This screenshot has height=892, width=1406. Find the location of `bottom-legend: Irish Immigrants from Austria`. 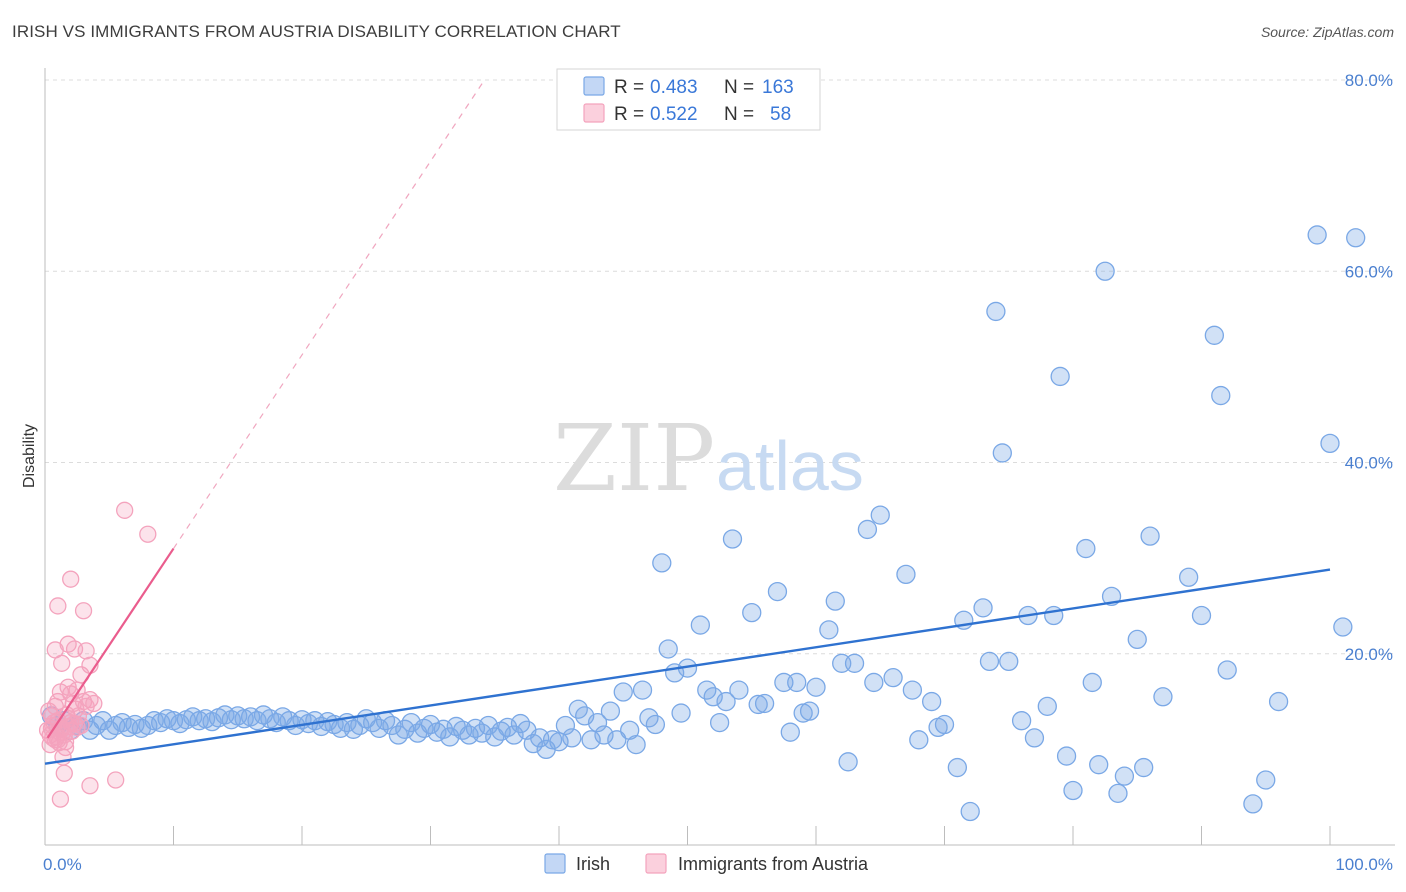

bottom-legend: Irish Immigrants from Austria is located at coordinates (706, 863).